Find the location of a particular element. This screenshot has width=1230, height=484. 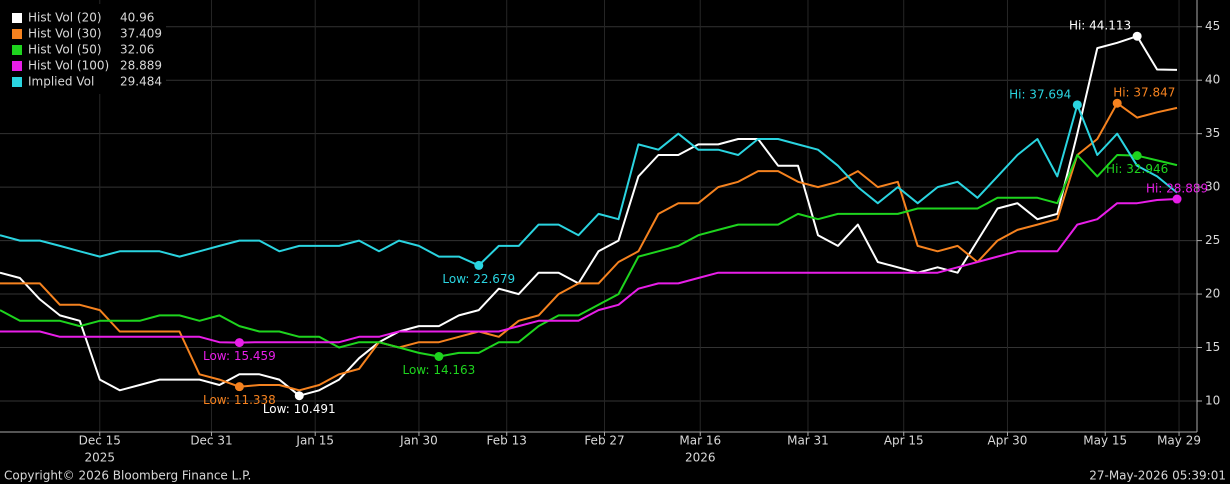

y-tick-label: 40 is located at coordinates (1212, 80).